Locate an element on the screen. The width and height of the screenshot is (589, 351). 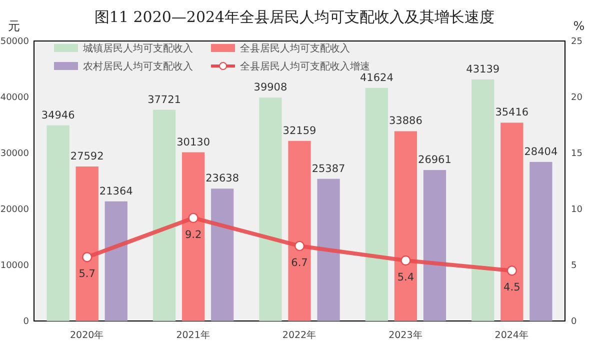
data-label: 9.2 is located at coordinates (193, 234).